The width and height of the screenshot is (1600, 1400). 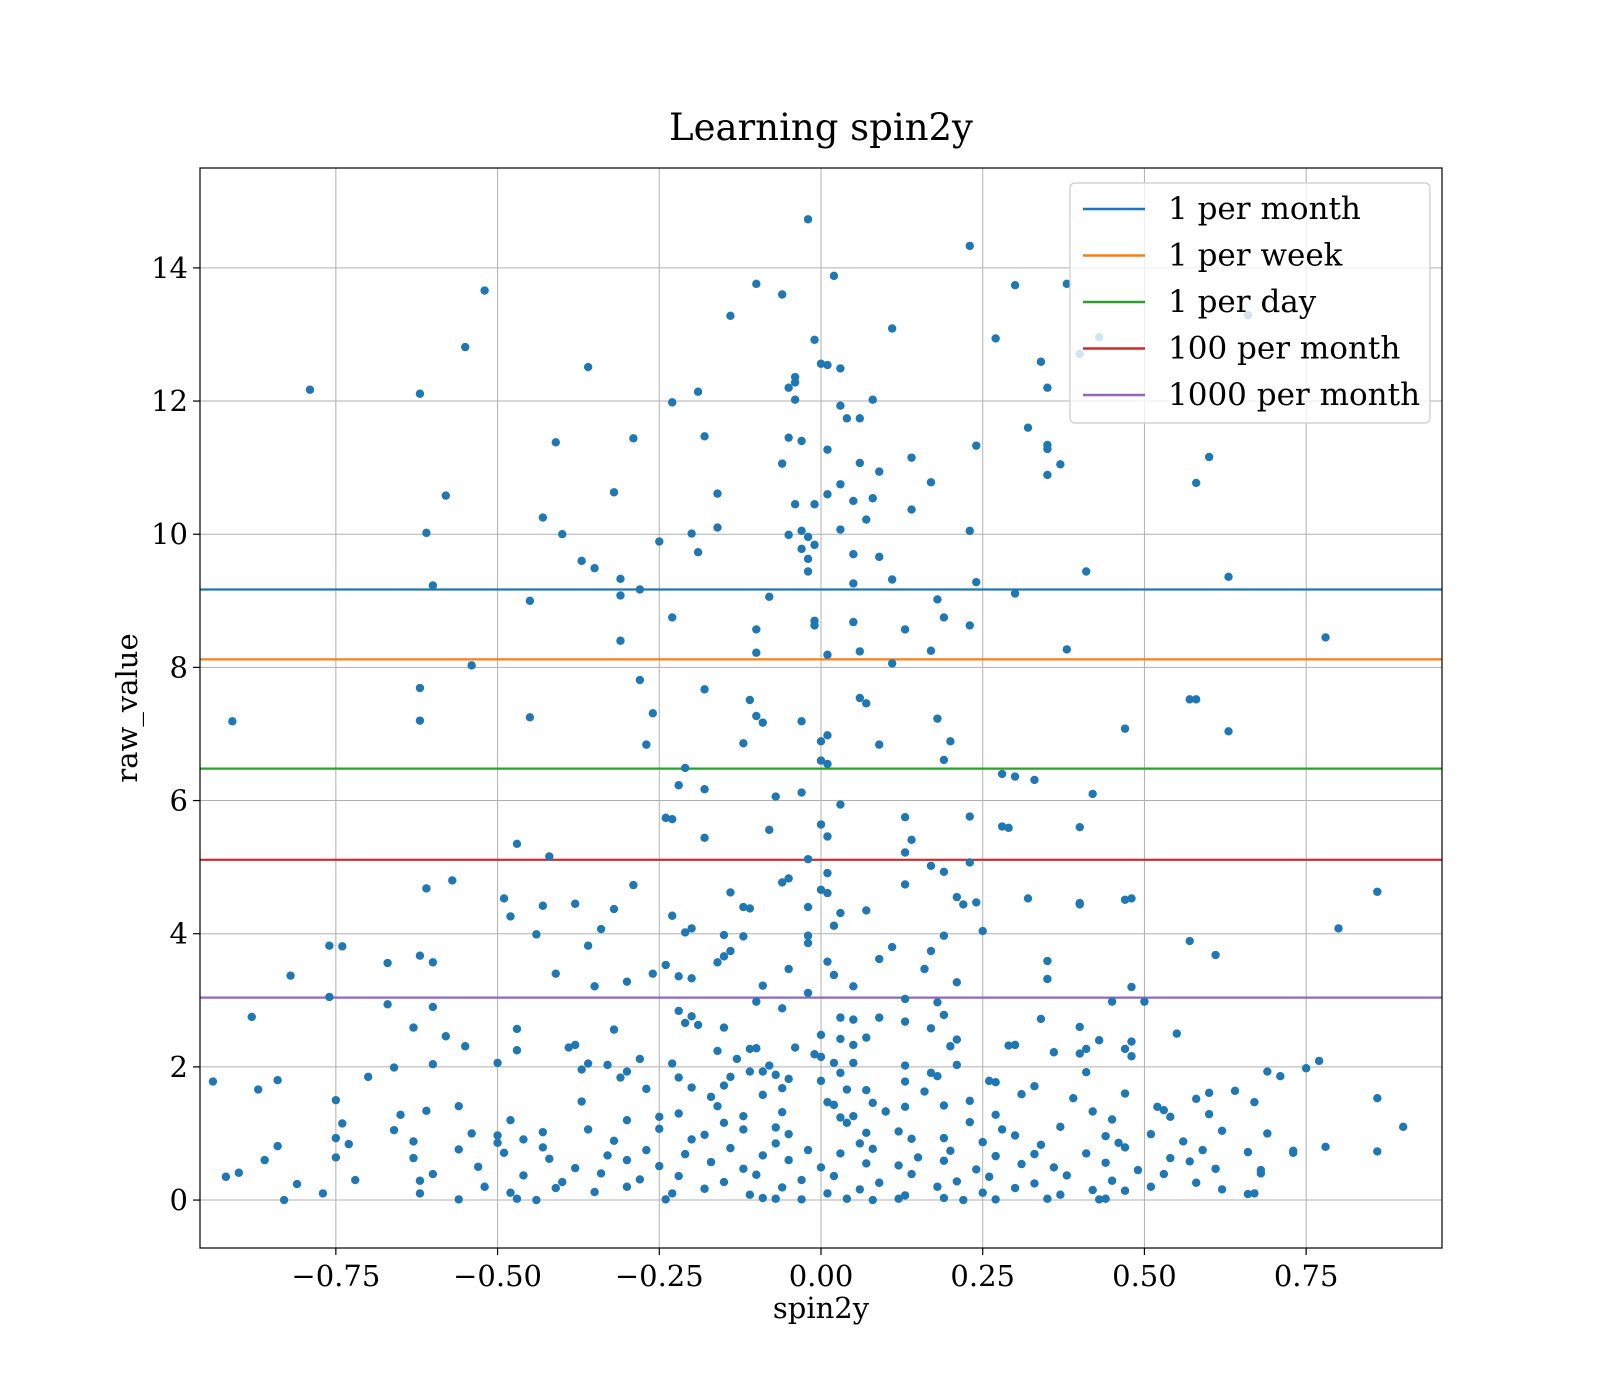 I want to click on legend-label: 1 per month, so click(x=1264, y=209).